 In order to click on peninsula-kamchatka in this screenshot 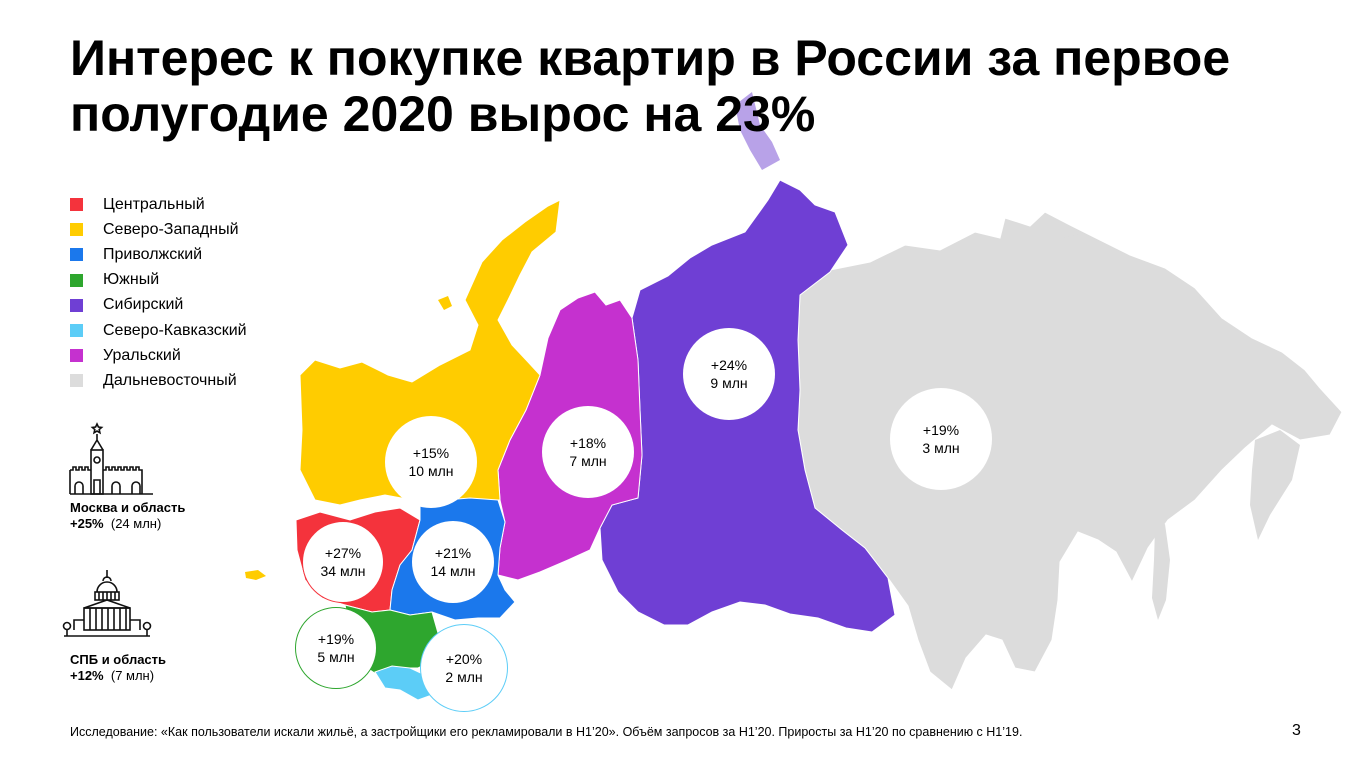, I will do `click(1275, 485)`.